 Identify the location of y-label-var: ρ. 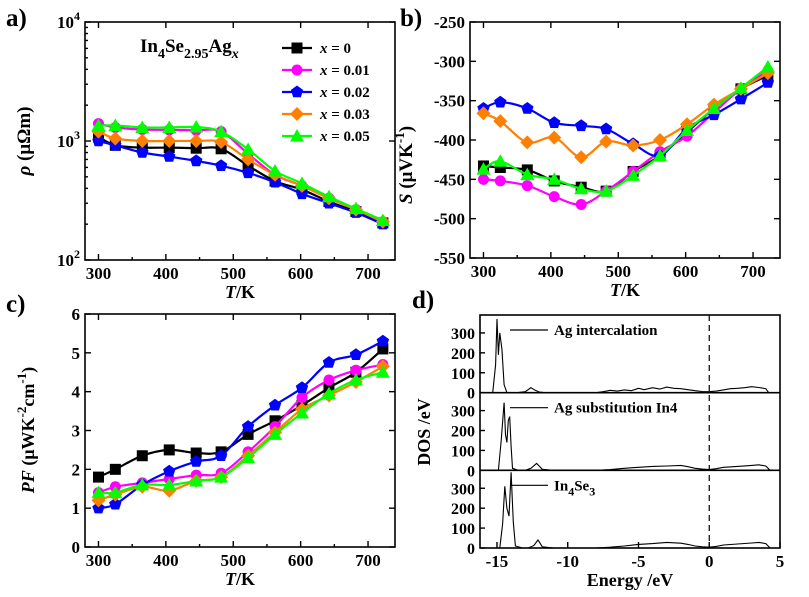
(24, 171).